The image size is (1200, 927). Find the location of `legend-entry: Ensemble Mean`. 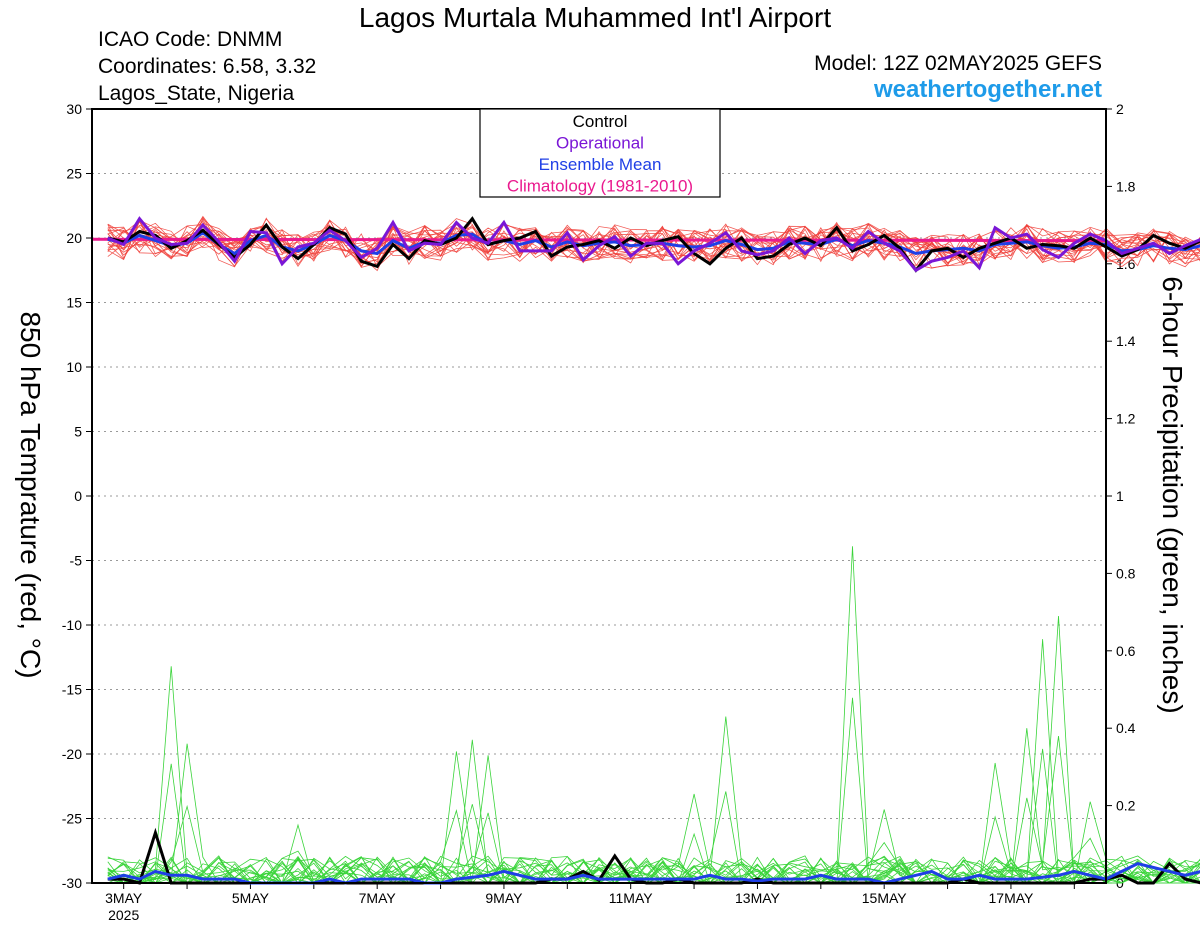

legend-entry: Ensemble Mean is located at coordinates (600, 164).